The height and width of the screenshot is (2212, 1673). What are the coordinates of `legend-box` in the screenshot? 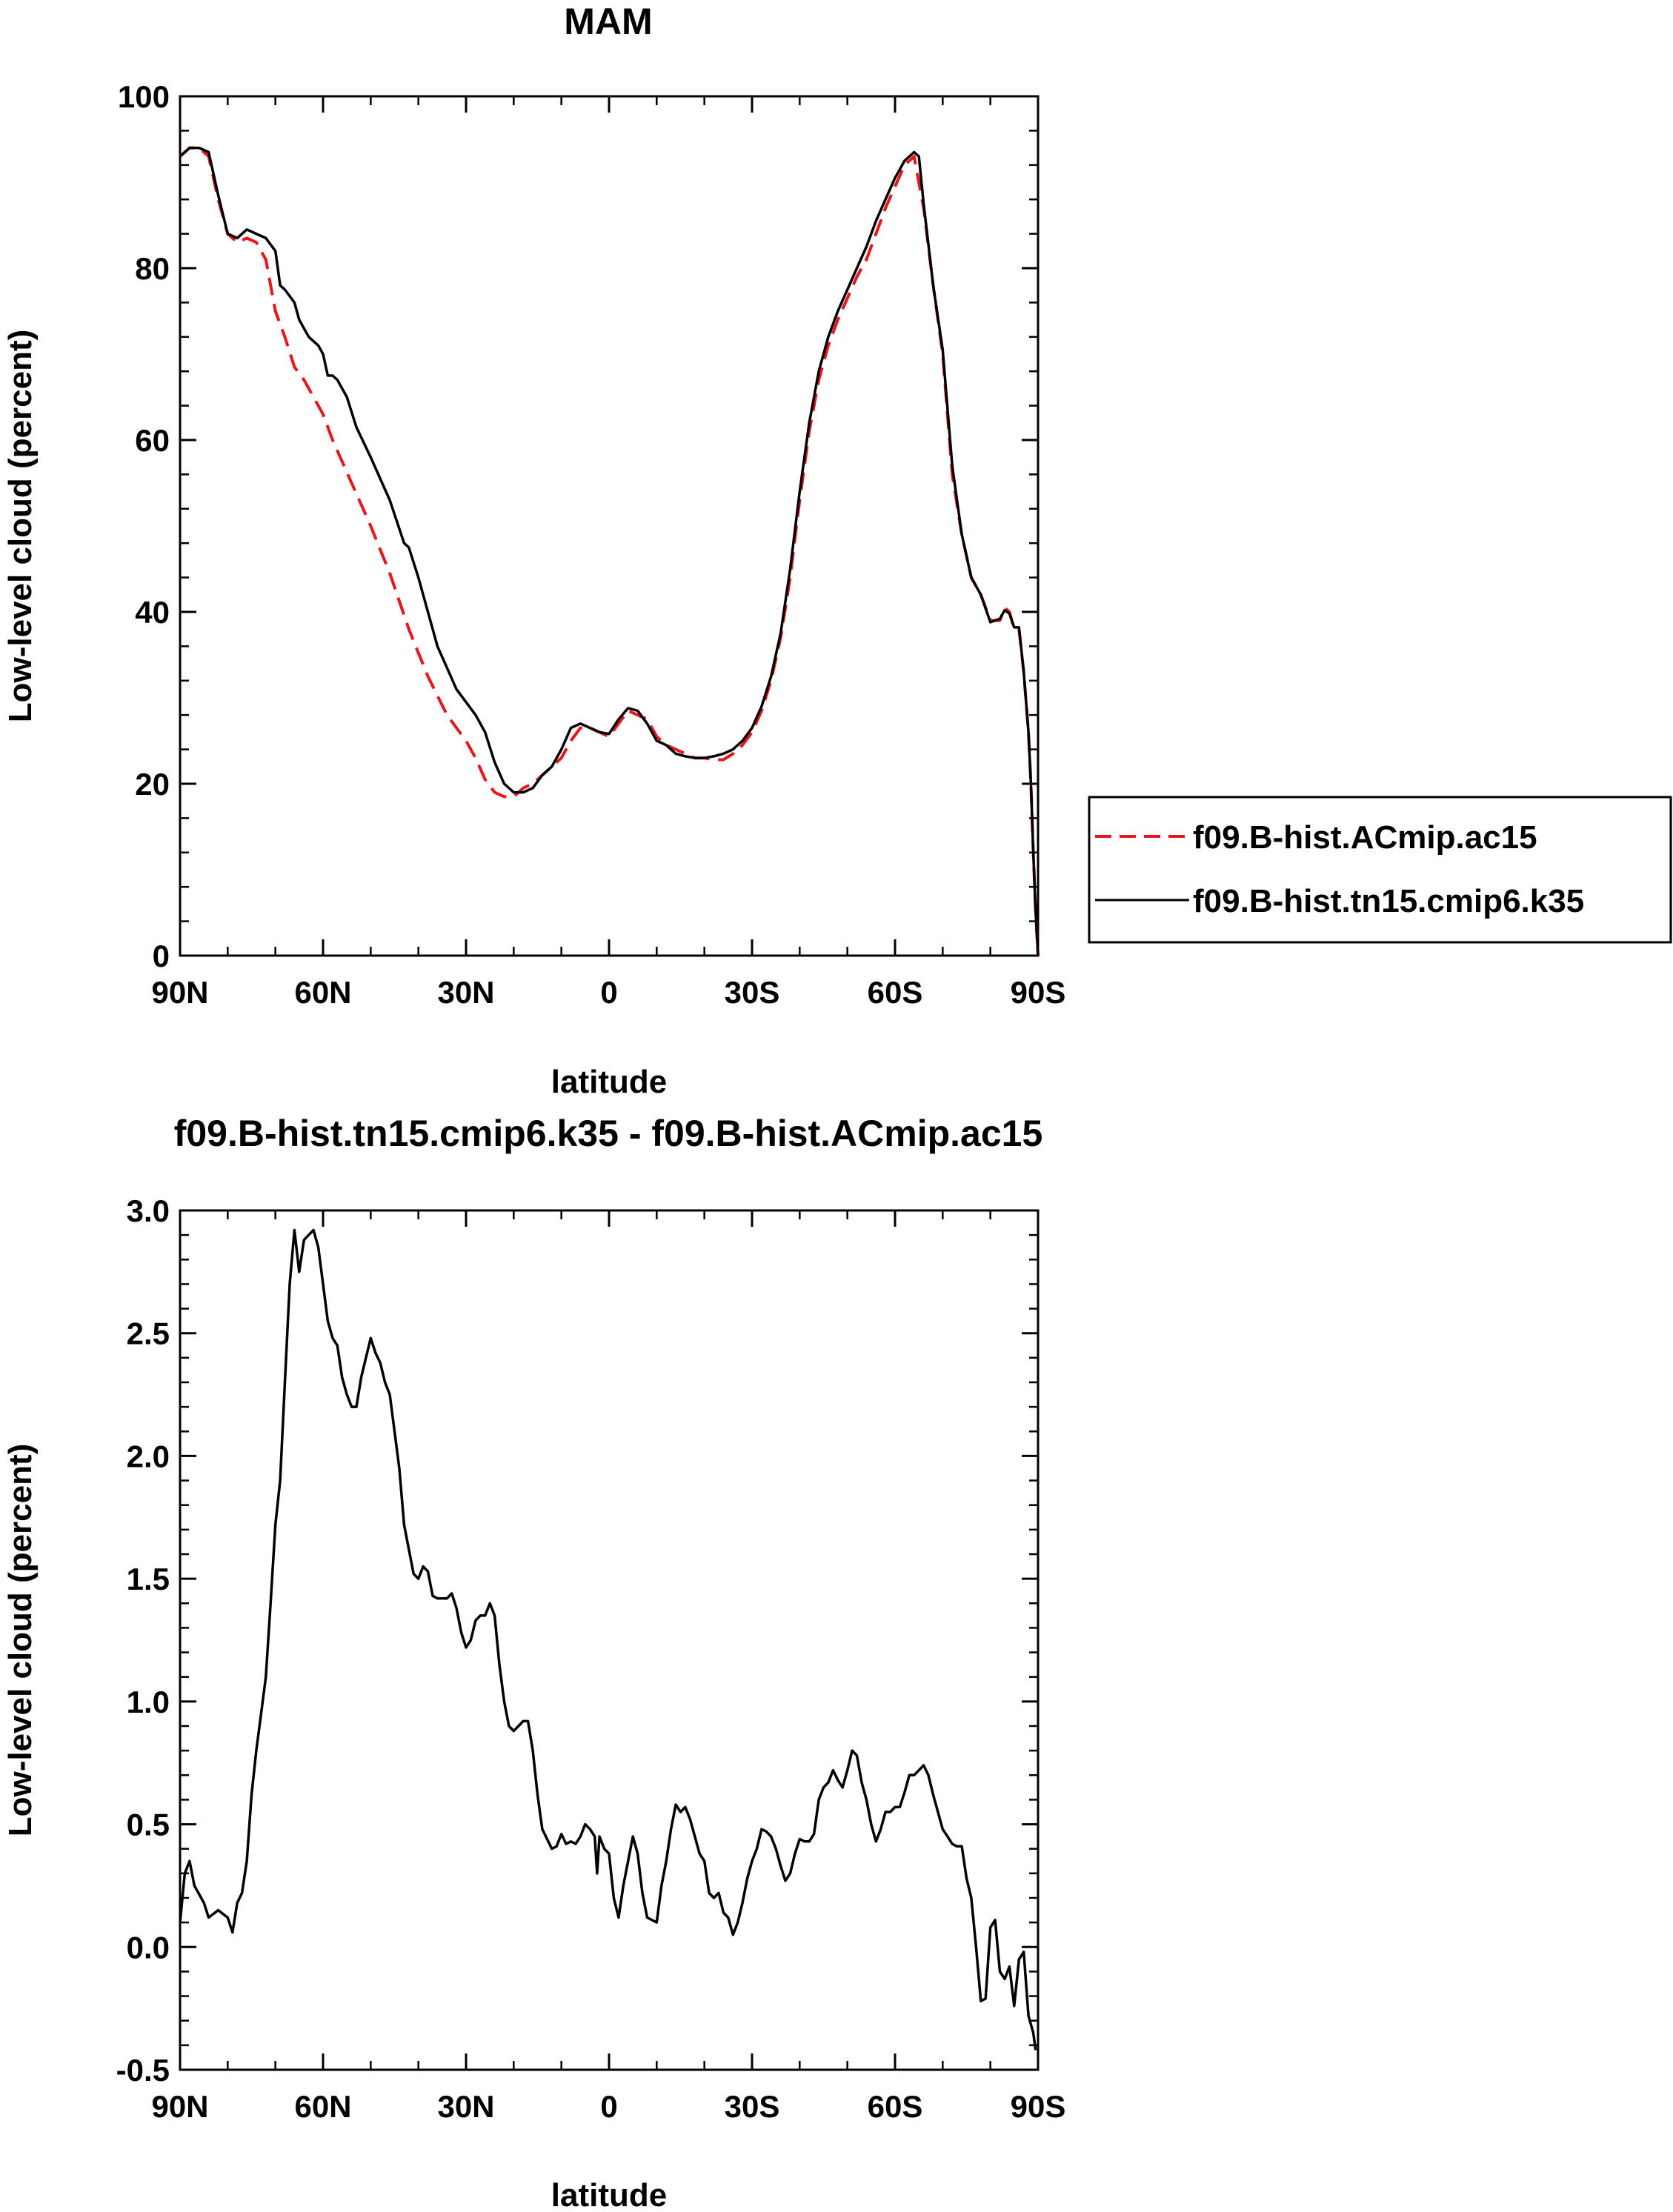 It's located at (1380, 870).